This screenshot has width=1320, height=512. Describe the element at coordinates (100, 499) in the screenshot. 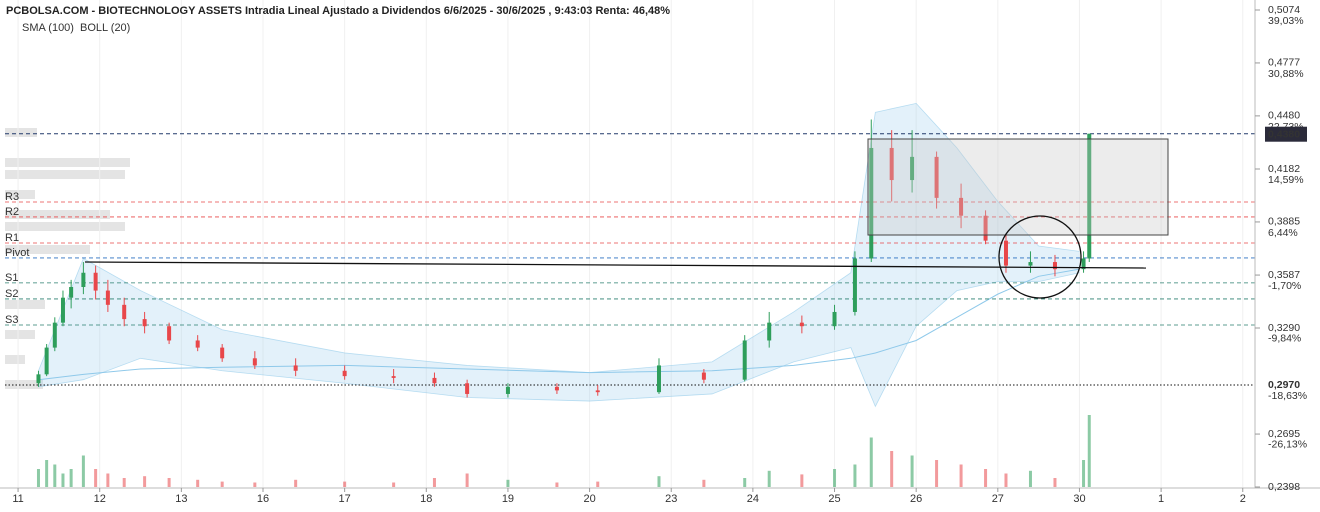

I see `x-tick-label: 12` at that location.